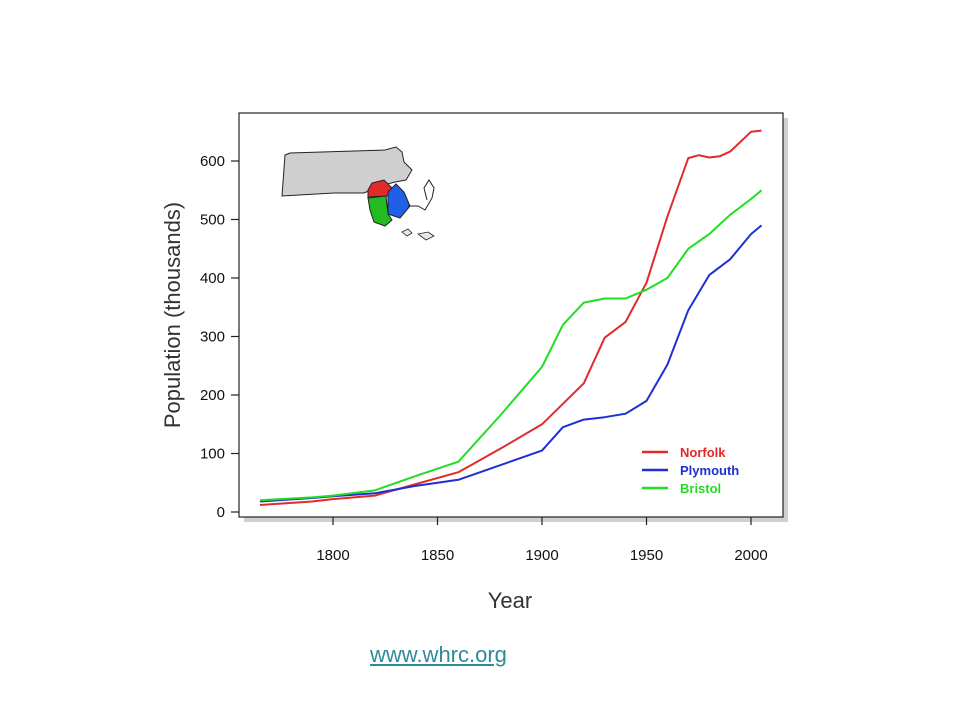  What do you see at coordinates (750, 555) in the screenshot?
I see `x-tick-label: 2000` at bounding box center [750, 555].